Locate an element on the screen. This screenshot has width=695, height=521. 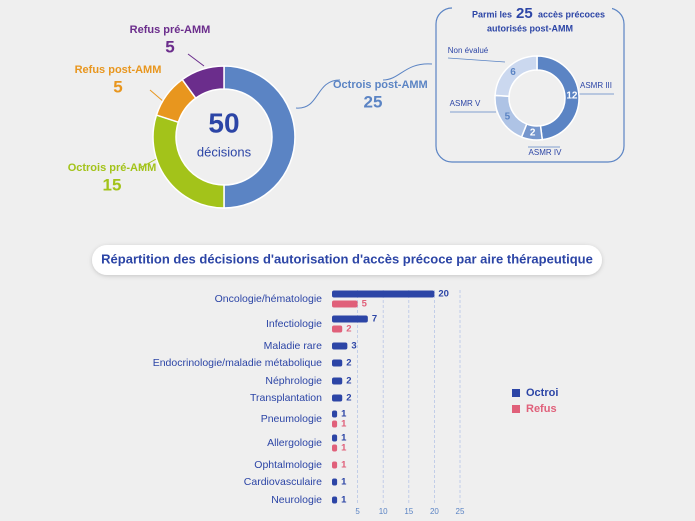
center-value: 50 is located at coordinates (223, 122).